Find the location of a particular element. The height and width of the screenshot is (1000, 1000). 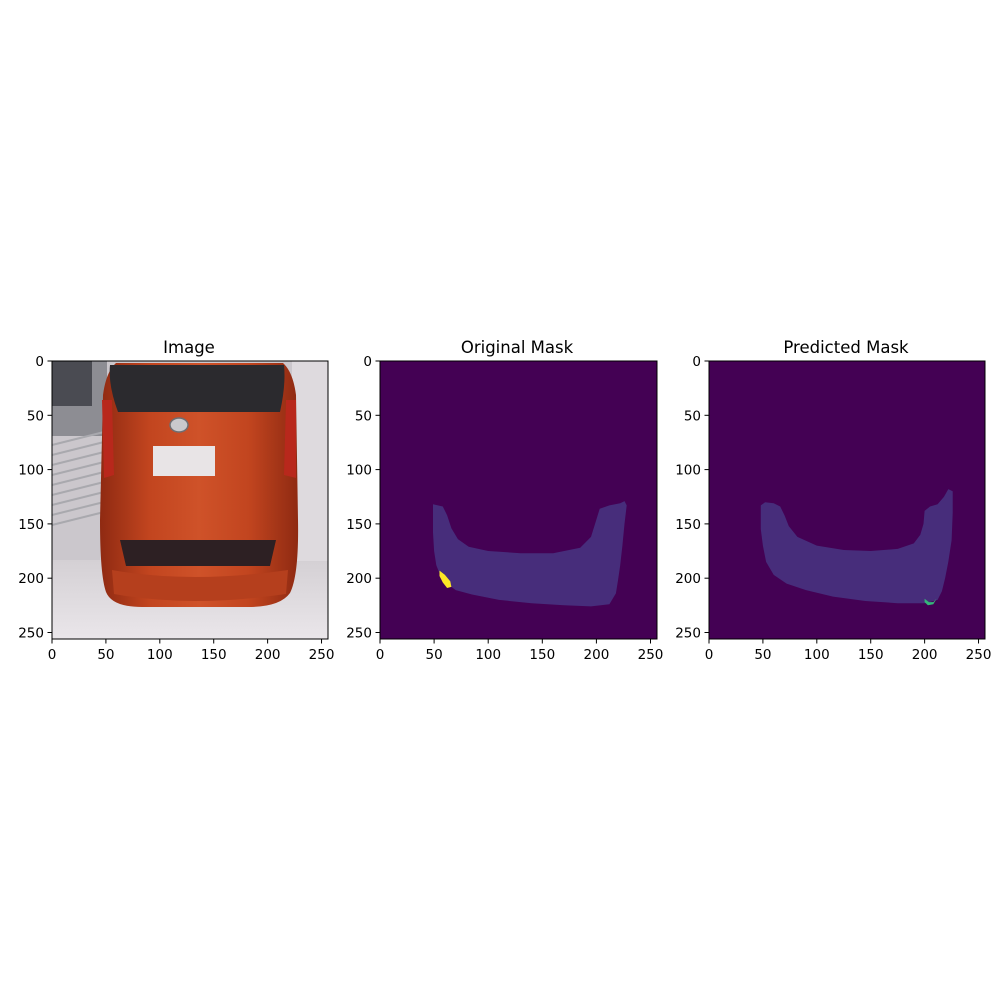

panel-title: Original Mask is located at coordinates (517, 347).